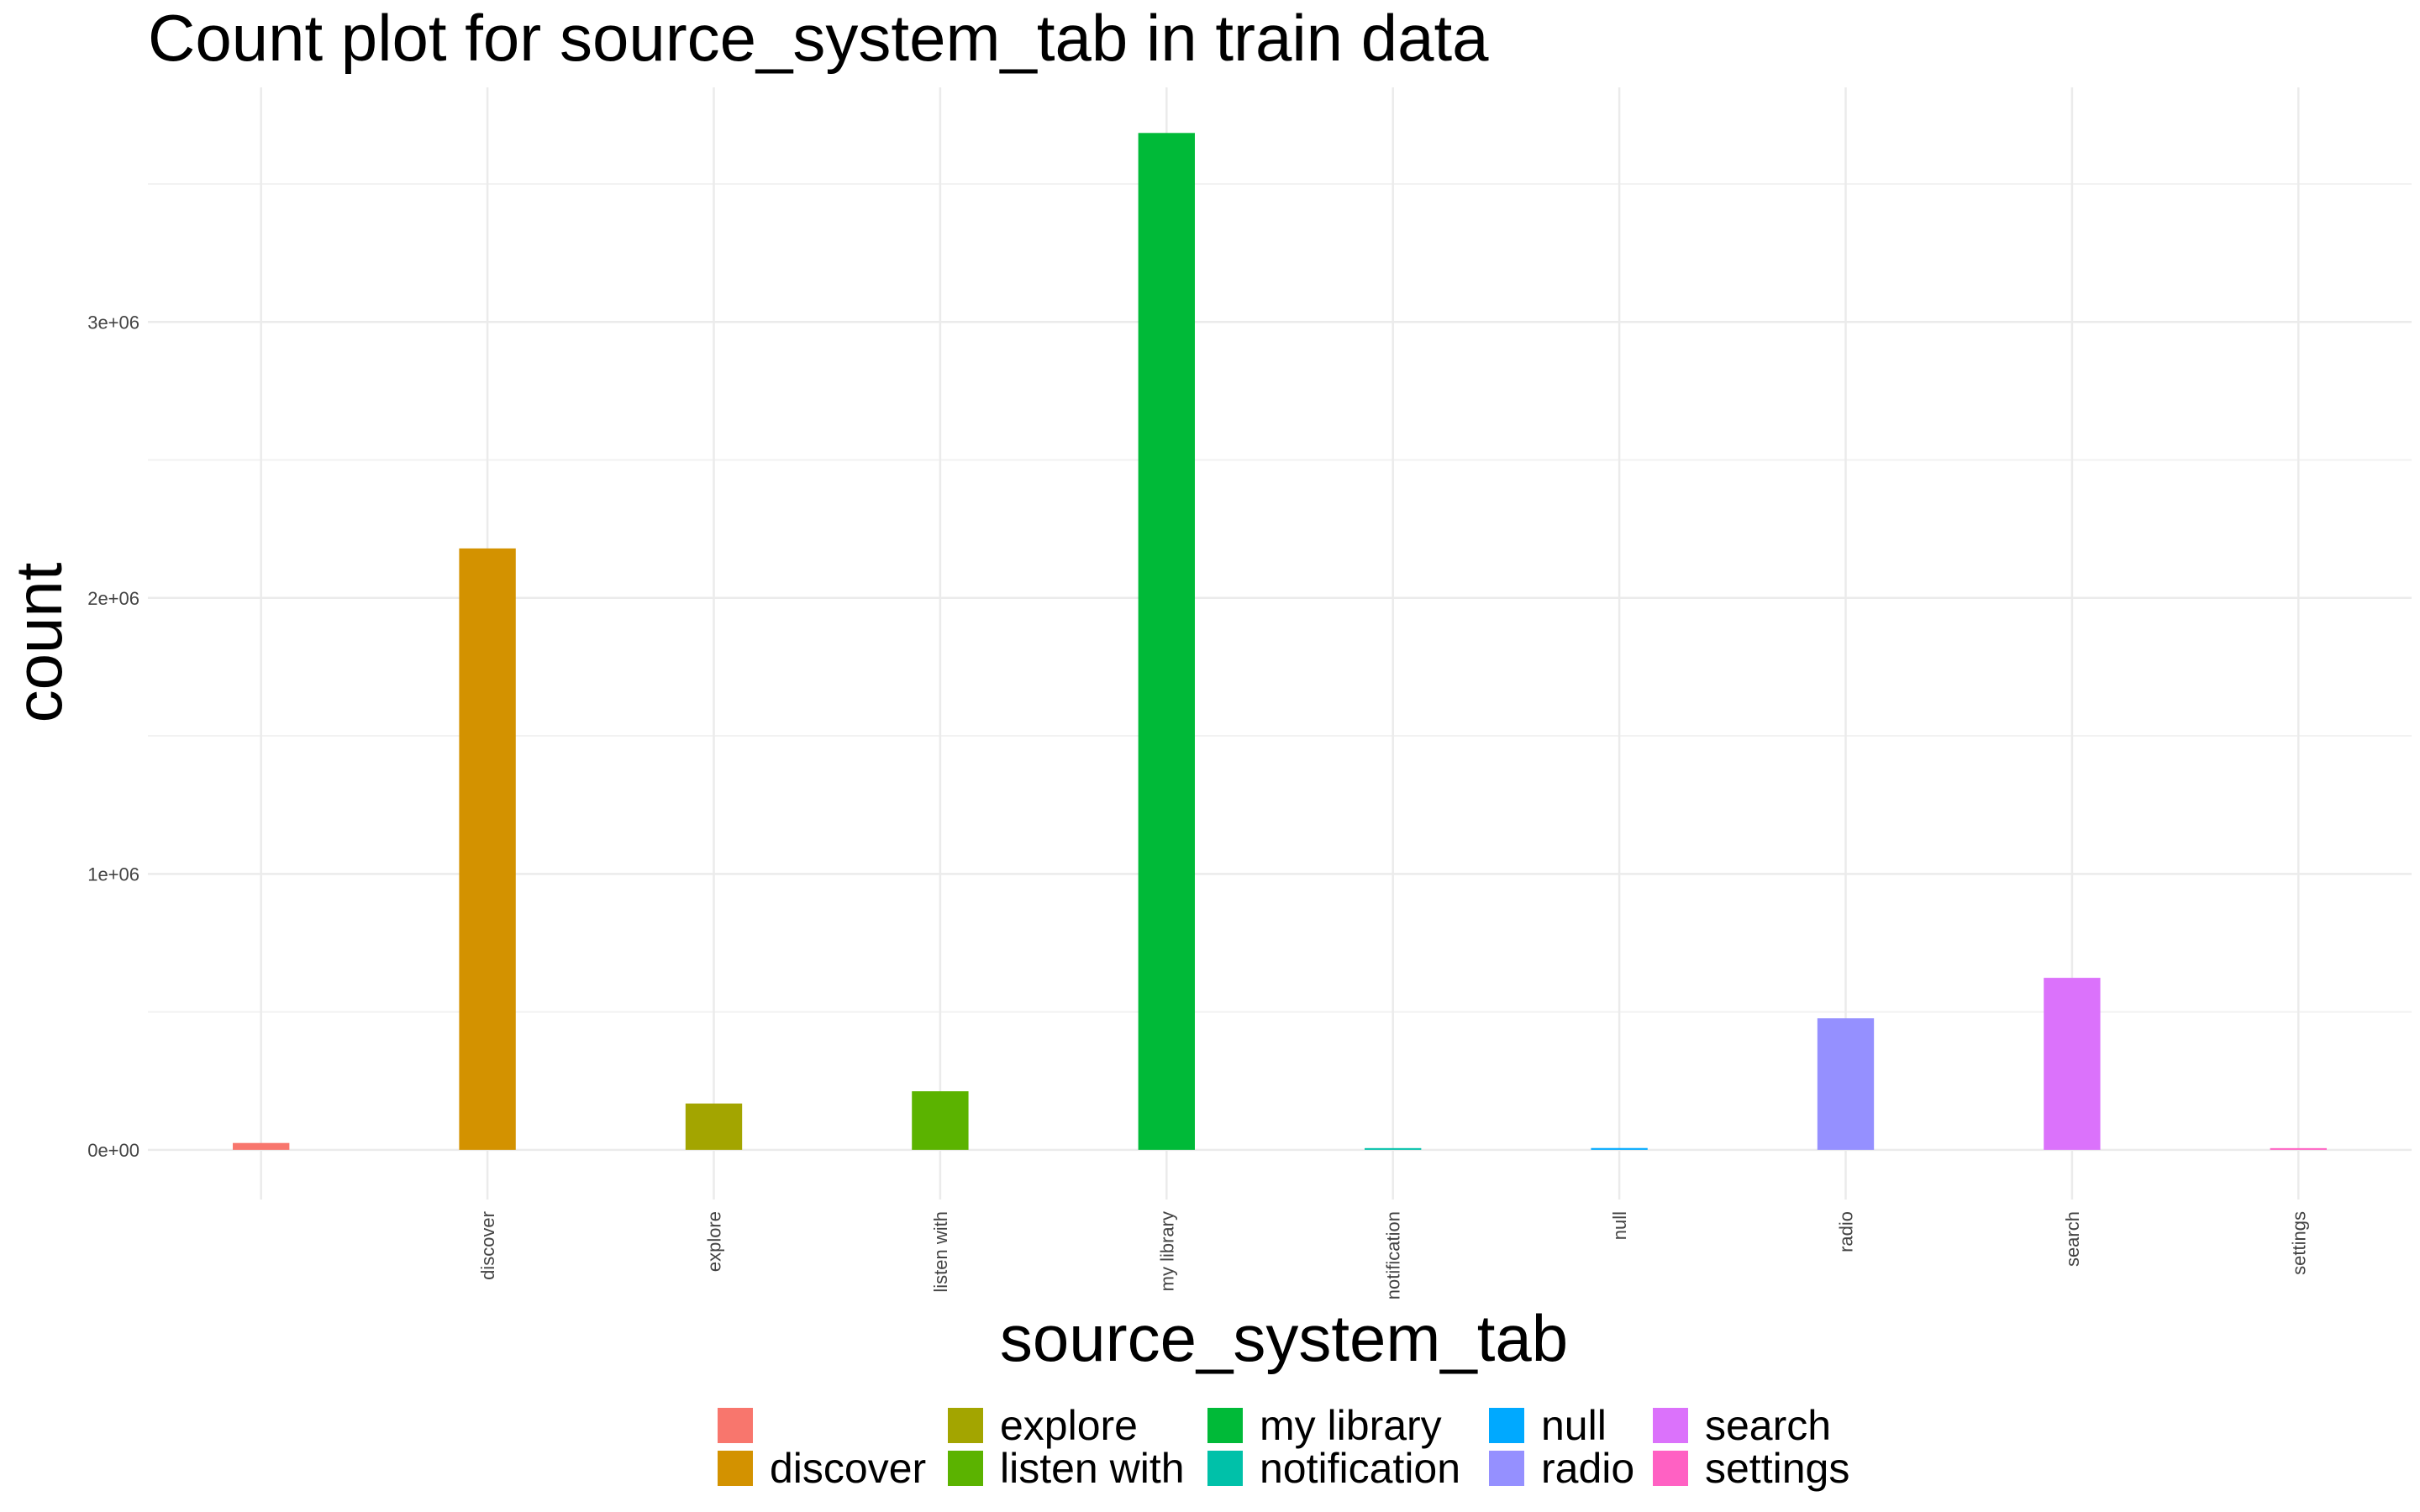 This screenshot has height=1512, width=2420. Describe the element at coordinates (1619, 1225) in the screenshot. I see `x-tick-label: null` at that location.